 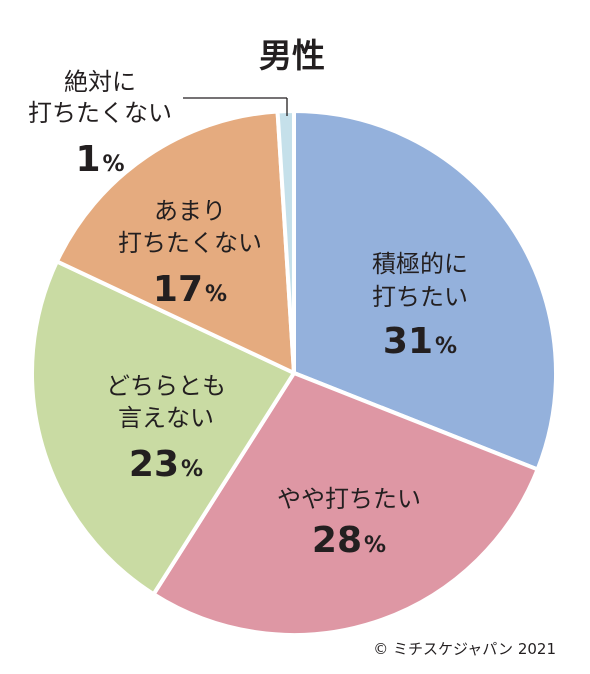 What do you see at coordinates (190, 289) in the screenshot?
I see `slice-percent: 17%` at bounding box center [190, 289].